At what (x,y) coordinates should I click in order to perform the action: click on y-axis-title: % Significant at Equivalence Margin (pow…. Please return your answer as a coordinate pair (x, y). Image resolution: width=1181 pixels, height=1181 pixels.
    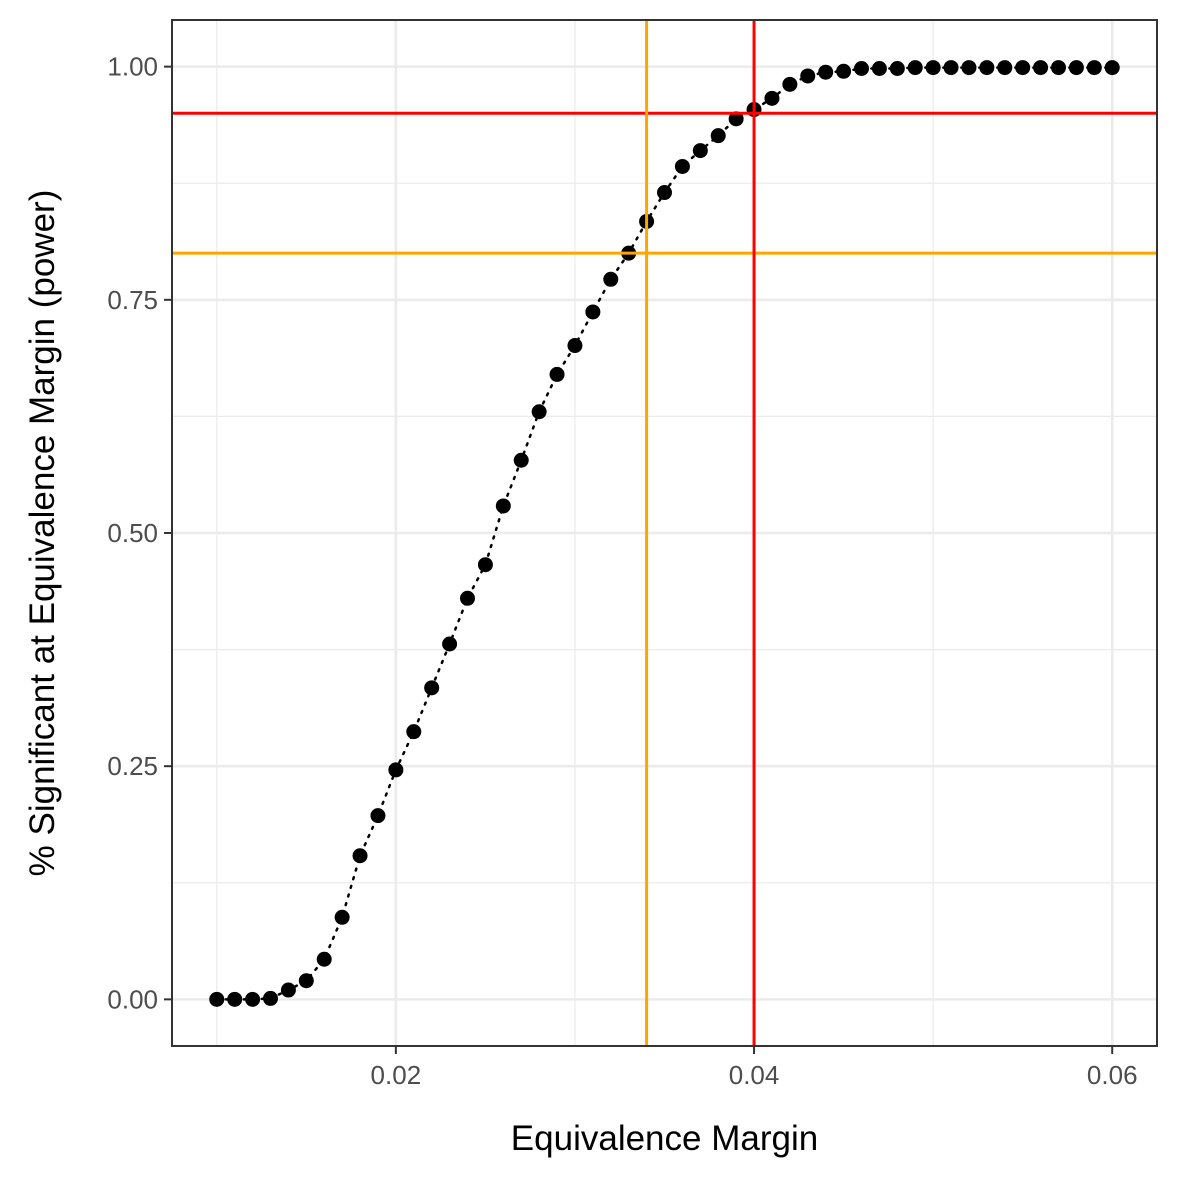
    Looking at the image, I should click on (42, 533).